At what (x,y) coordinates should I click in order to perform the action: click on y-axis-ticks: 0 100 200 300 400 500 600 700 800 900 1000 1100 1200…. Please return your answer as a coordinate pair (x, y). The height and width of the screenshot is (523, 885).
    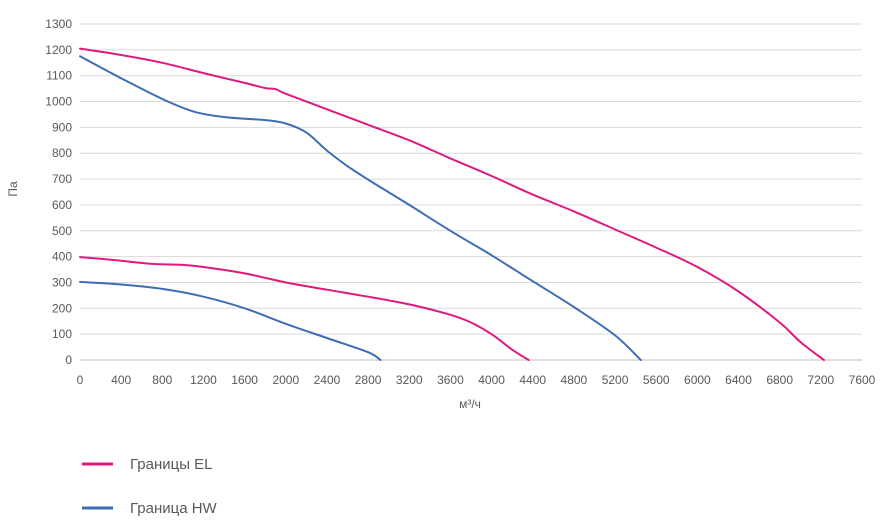
    Looking at the image, I should click on (58, 192).